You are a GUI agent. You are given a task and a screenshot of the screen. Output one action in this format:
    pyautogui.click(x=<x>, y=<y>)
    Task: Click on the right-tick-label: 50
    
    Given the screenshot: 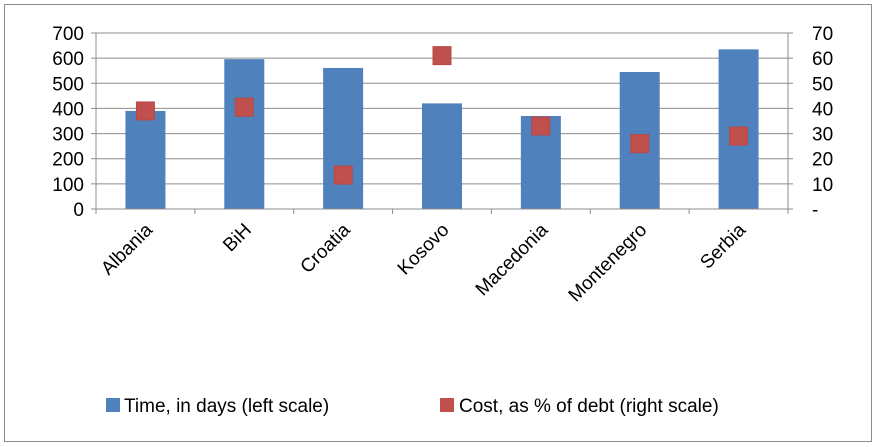 What is the action you would take?
    pyautogui.click(x=822, y=84)
    